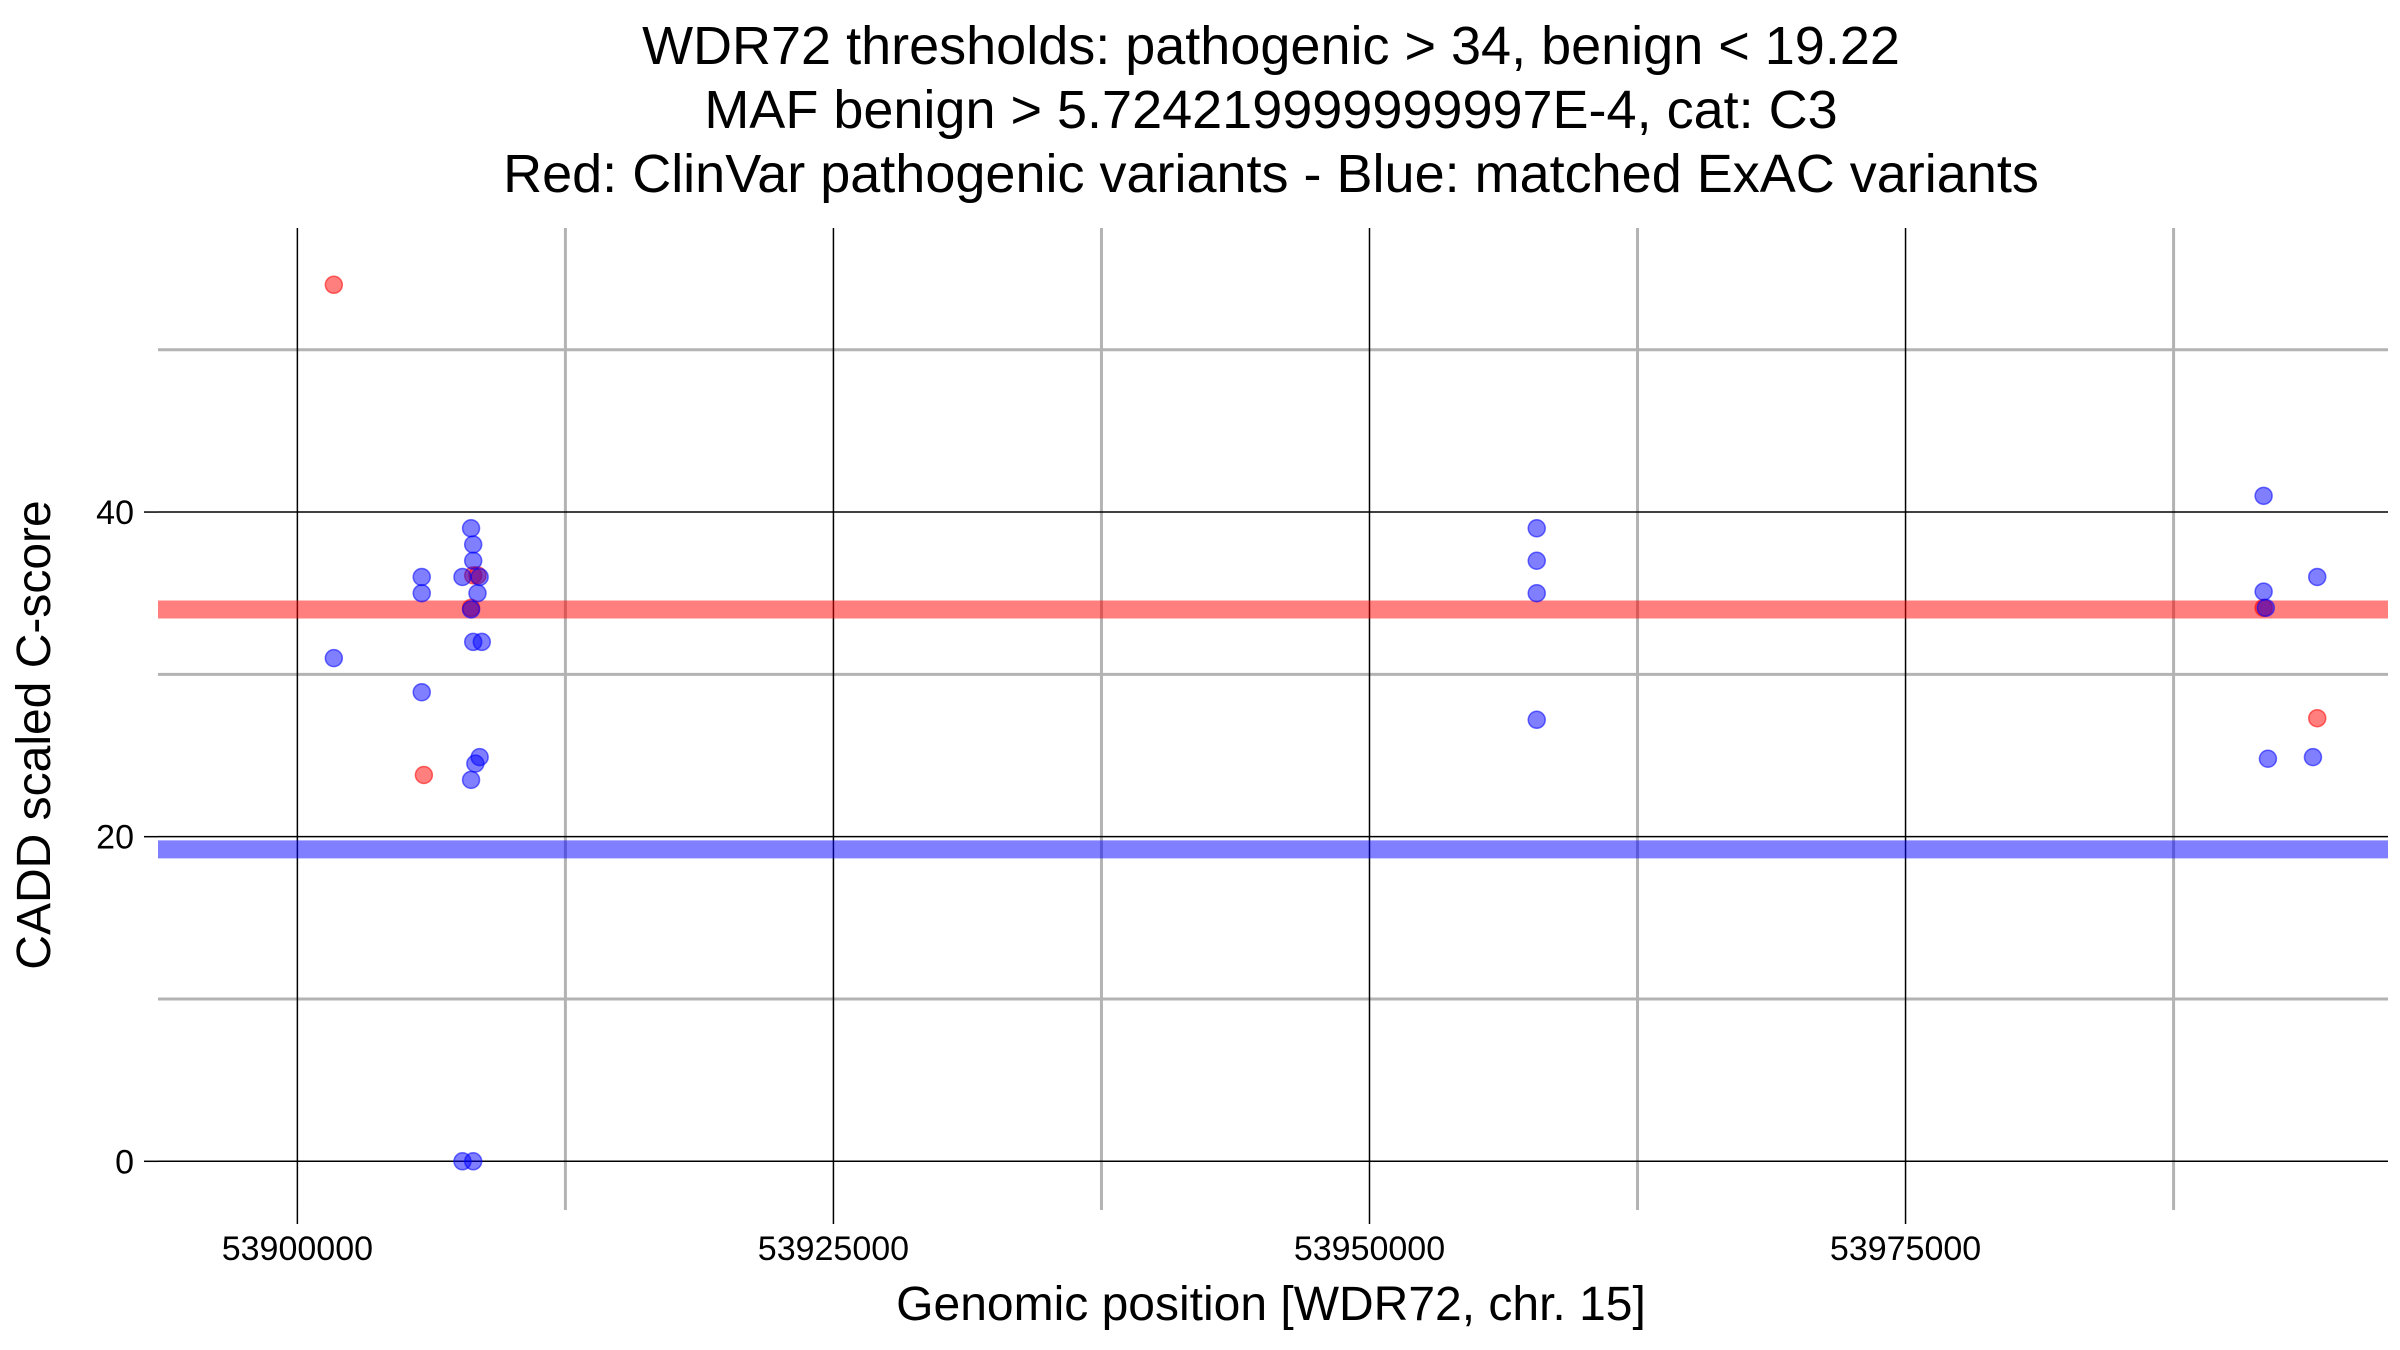 The image size is (2400, 1350). I want to click on x-tick-label-3: 53975000, so click(1905, 1249).